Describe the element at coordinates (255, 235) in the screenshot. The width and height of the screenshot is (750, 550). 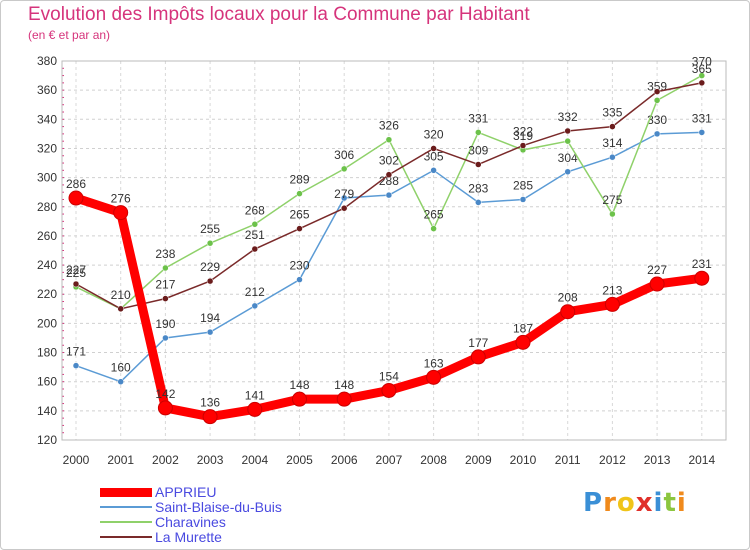
I see `data-label-la-murette: 251` at that location.